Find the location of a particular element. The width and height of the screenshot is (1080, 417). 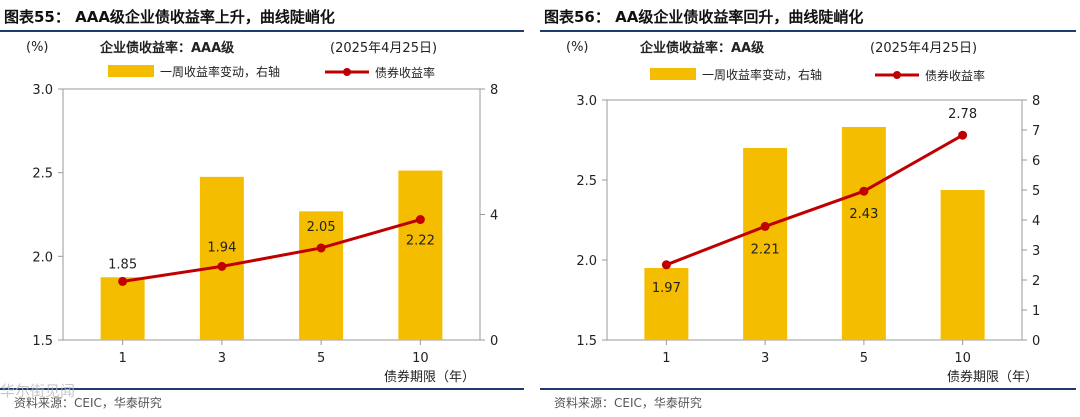

chart-title: 图表56： AA级企业债收益率回升，曲线陡峭化 is located at coordinates (704, 17).